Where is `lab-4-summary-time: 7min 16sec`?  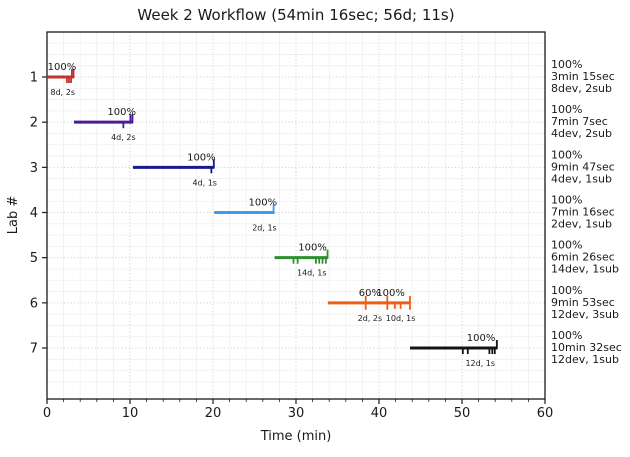
lab-4-summary-time: 7min 16sec is located at coordinates (583, 212).